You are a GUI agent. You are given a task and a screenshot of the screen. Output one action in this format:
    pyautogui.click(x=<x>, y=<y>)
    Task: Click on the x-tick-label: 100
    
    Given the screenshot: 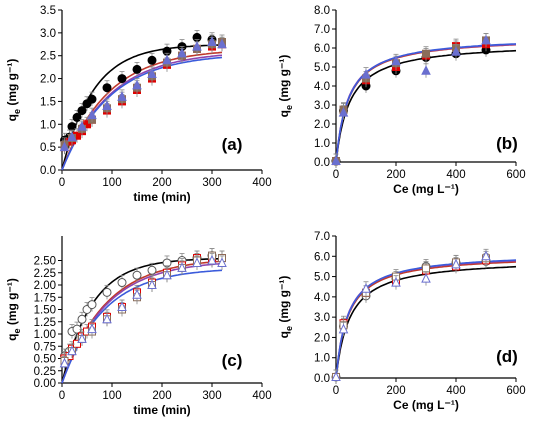 What is the action you would take?
    pyautogui.click(x=111, y=183)
    